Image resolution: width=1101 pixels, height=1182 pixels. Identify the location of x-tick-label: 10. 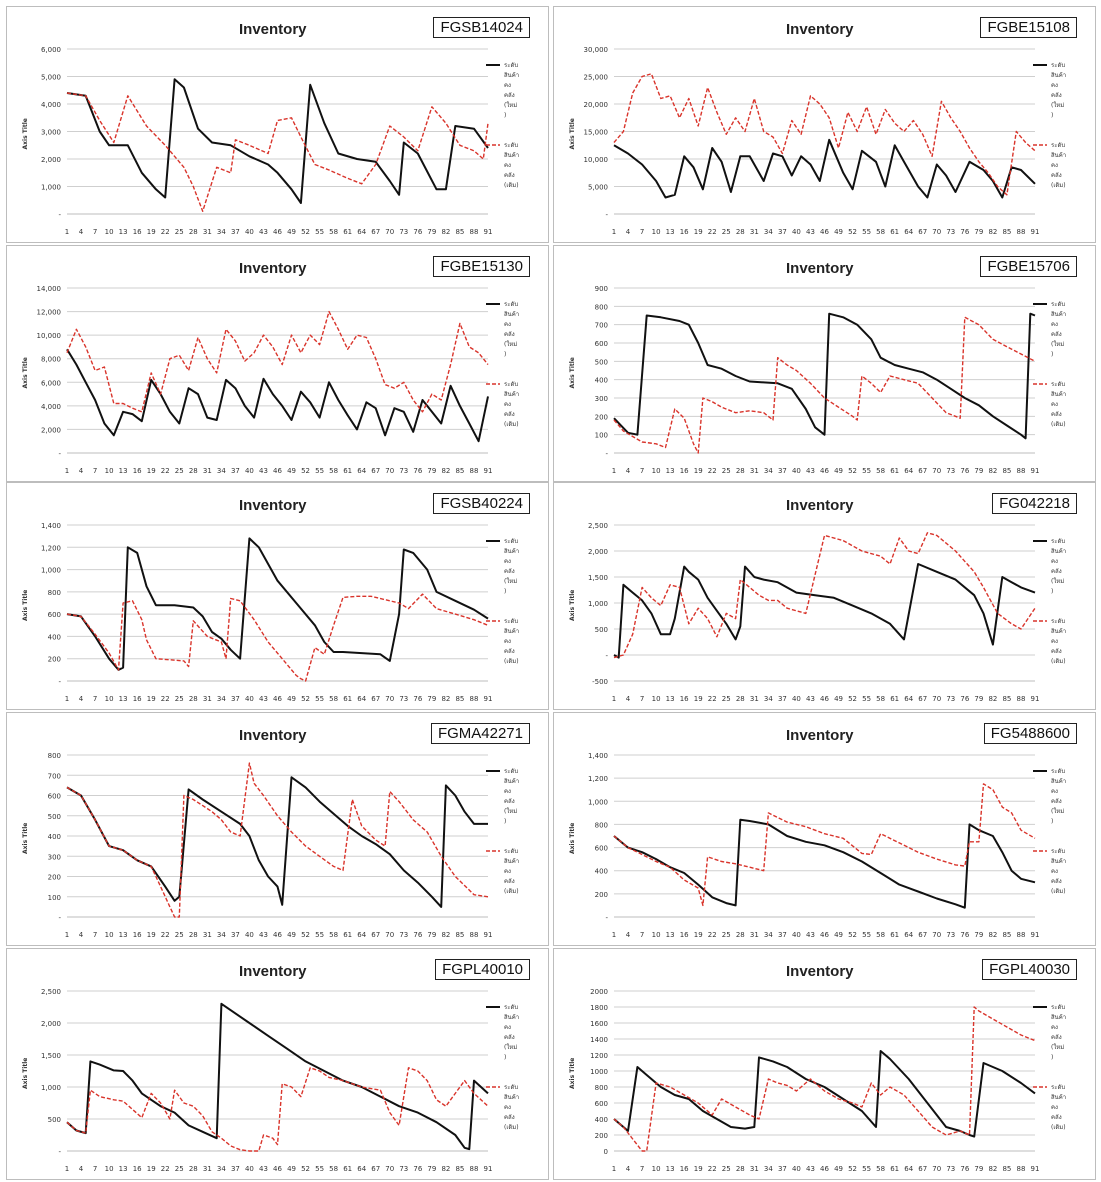
(109, 1169).